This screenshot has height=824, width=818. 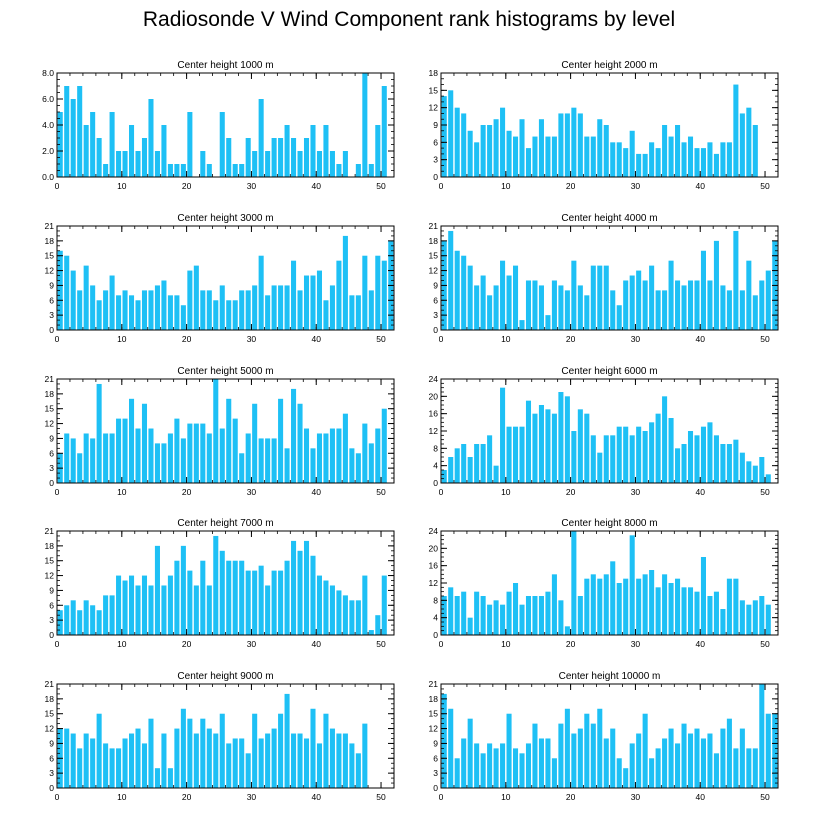 I want to click on panel-title: Center height 8000 m, so click(x=609, y=523).